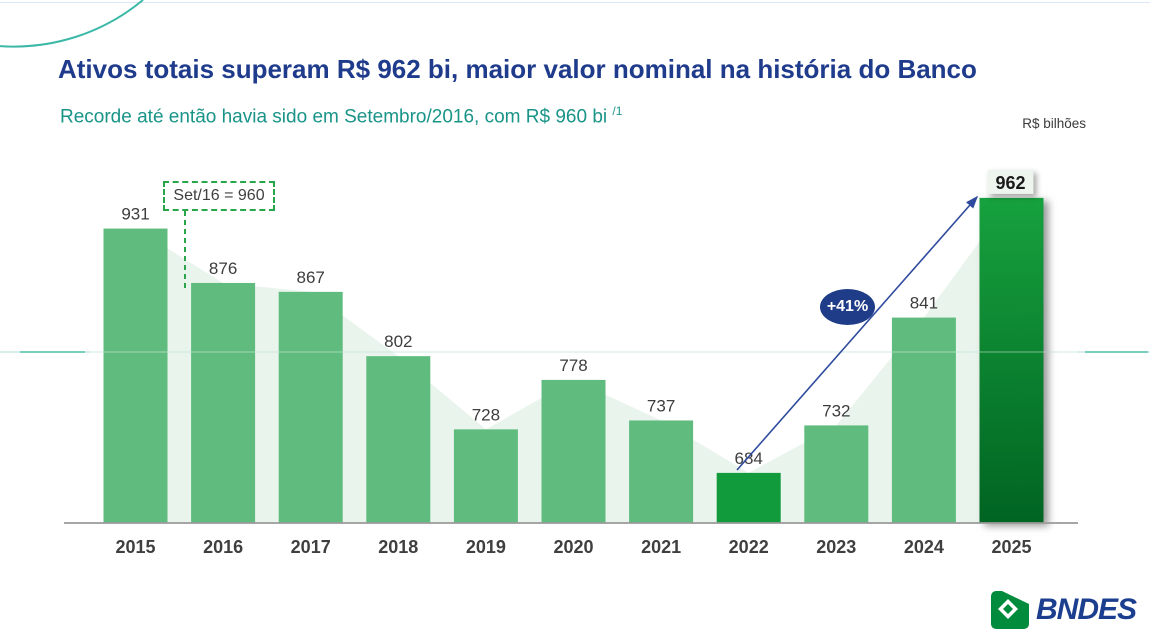 Image resolution: width=1150 pixels, height=629 pixels. What do you see at coordinates (72, 24) in the screenshot?
I see `decorative-arc` at bounding box center [72, 24].